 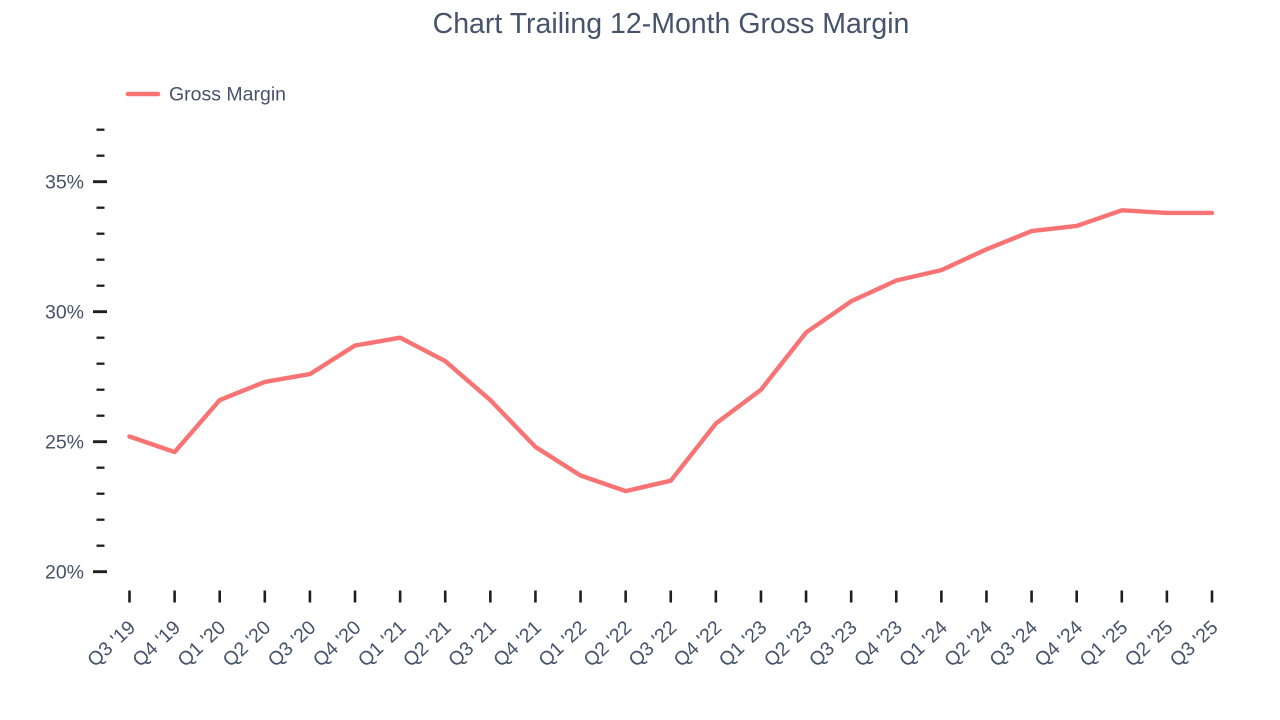 What do you see at coordinates (64, 313) in the screenshot?
I see `y-tick-label: 30%` at bounding box center [64, 313].